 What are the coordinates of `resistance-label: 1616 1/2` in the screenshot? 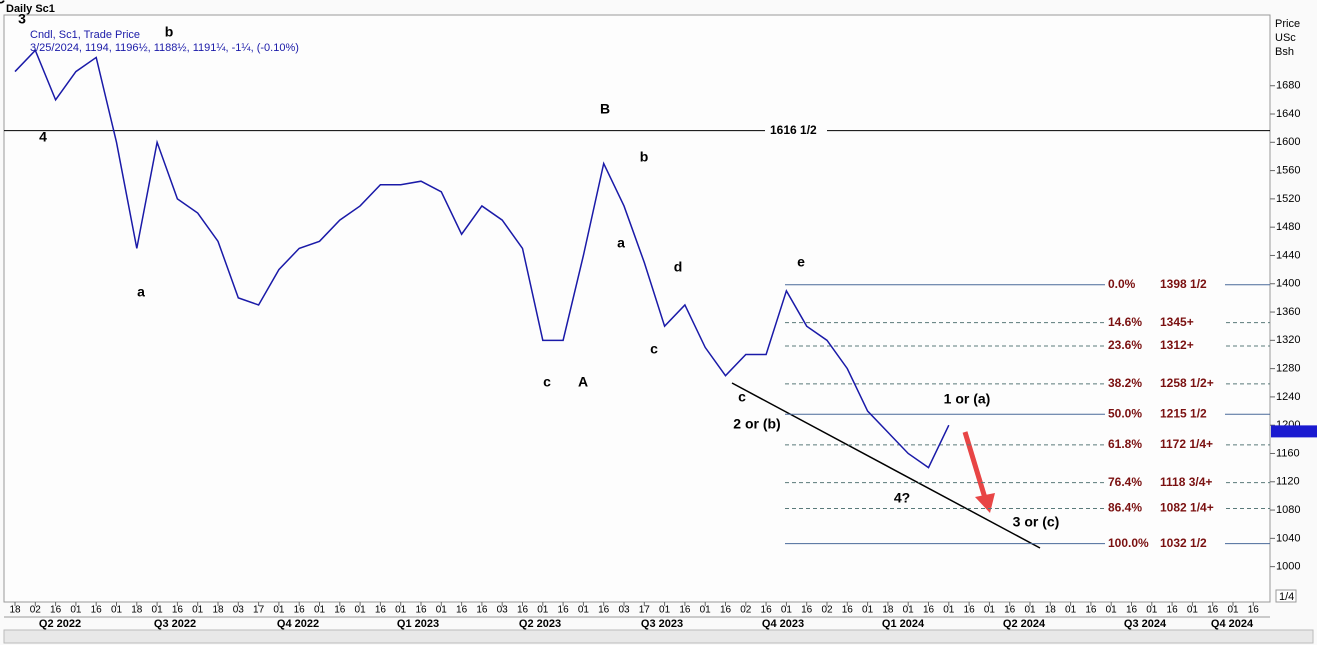 It's located at (793, 130).